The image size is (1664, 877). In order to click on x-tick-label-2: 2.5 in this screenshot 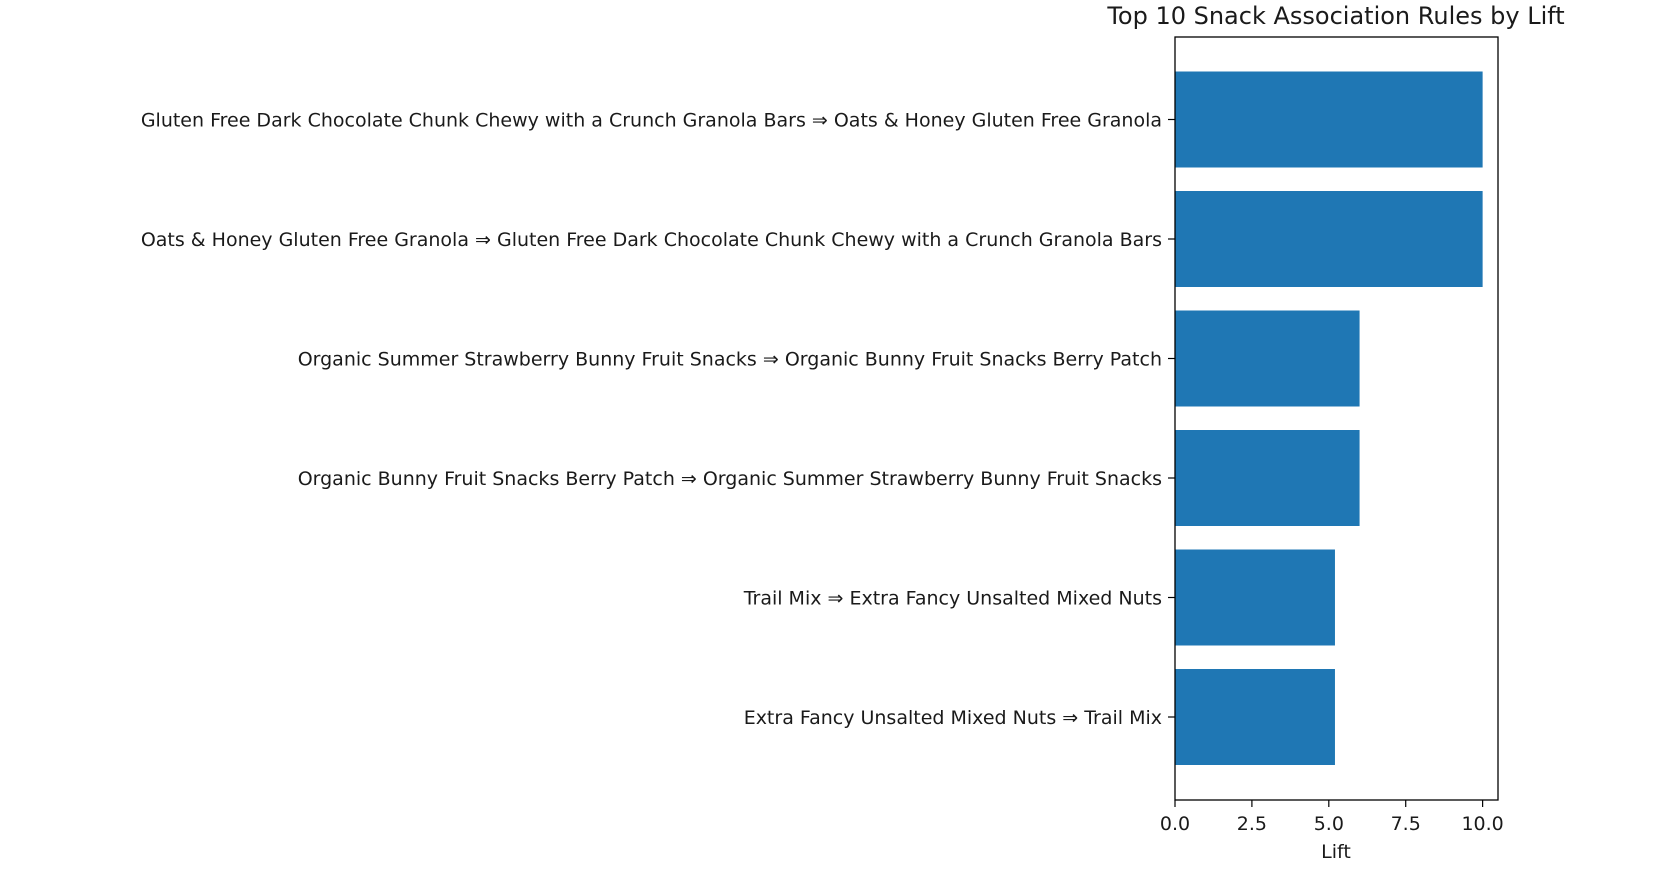, I will do `click(1252, 824)`.